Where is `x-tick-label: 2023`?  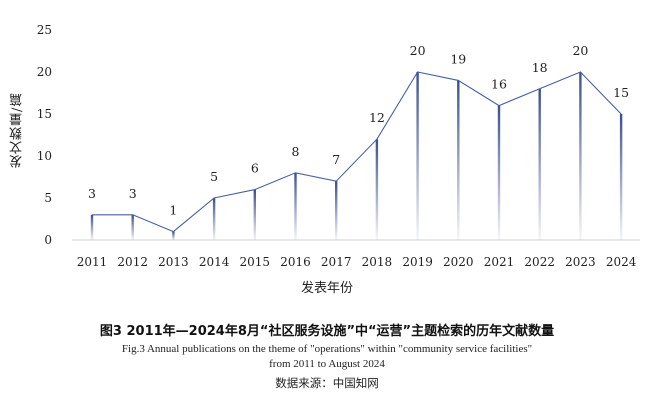
x-tick-label: 2023 is located at coordinates (580, 262).